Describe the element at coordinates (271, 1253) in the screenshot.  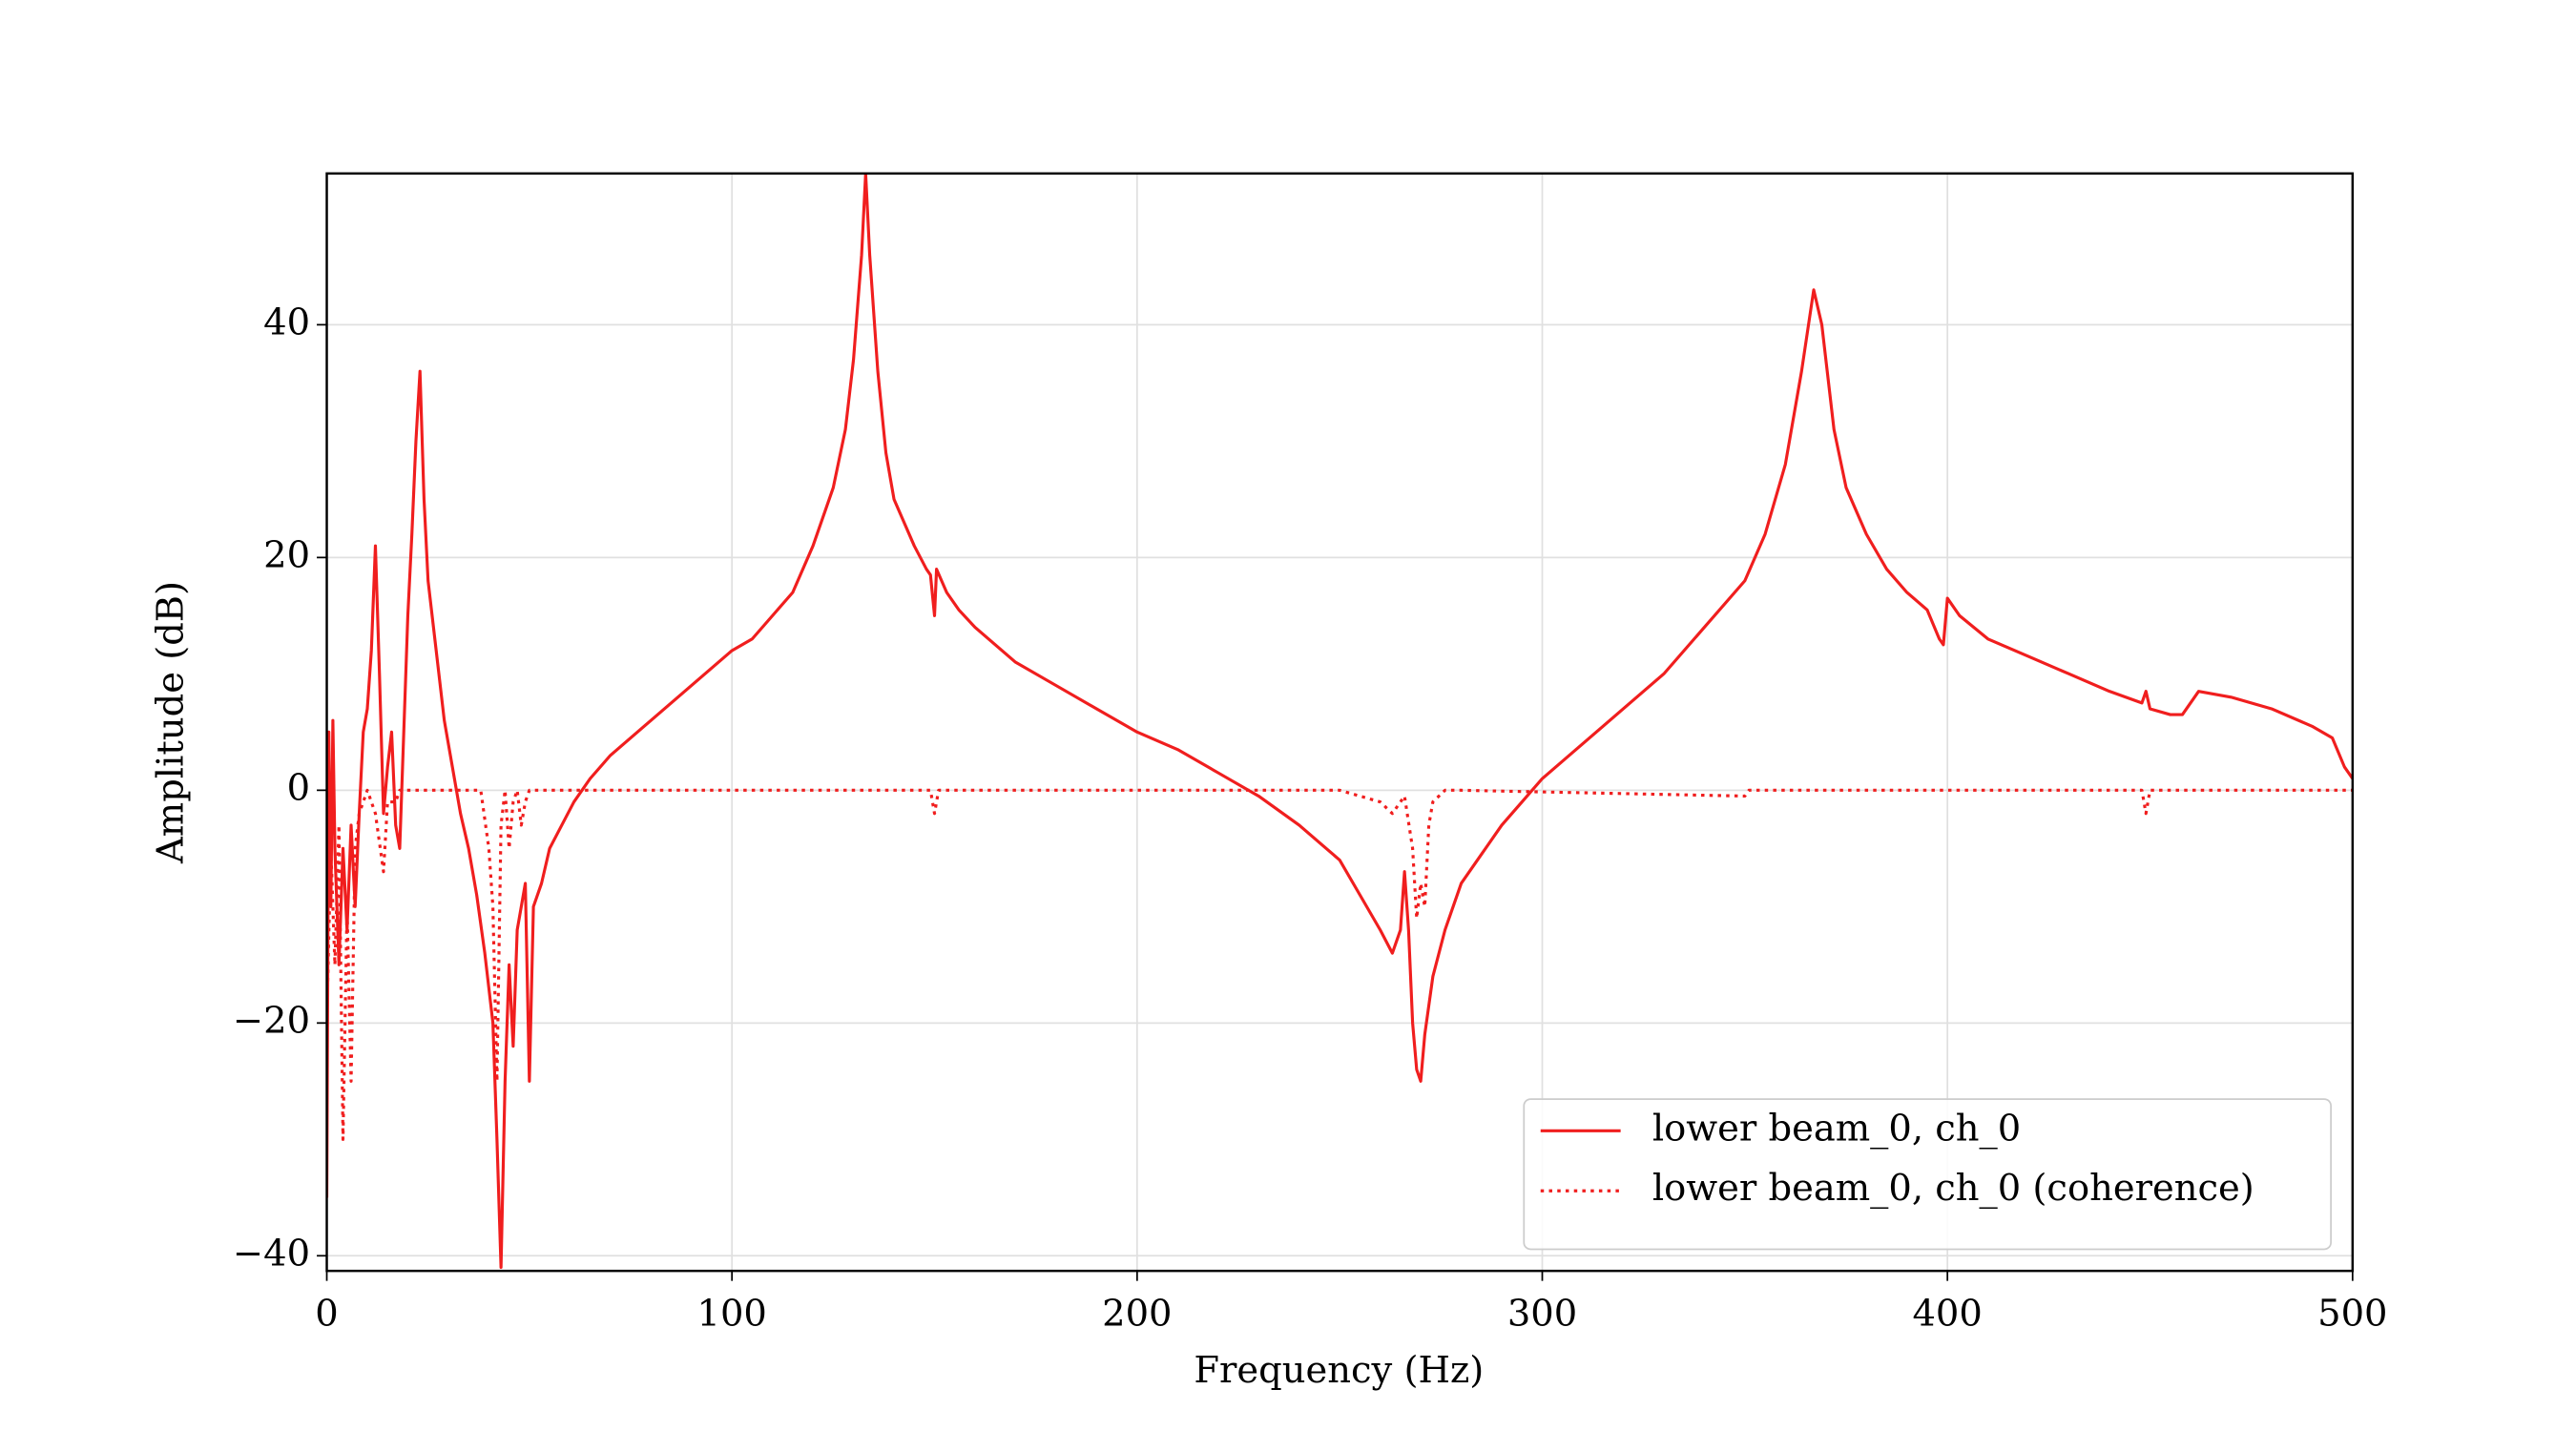
I see `y-tick-label: −40` at that location.